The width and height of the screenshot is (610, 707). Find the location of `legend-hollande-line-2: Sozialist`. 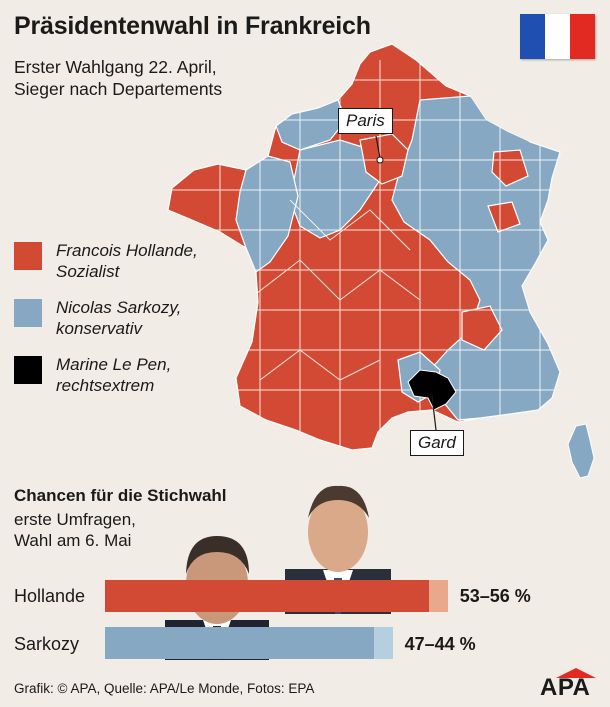

legend-hollande-line-2: Sozialist is located at coordinates (88, 271).